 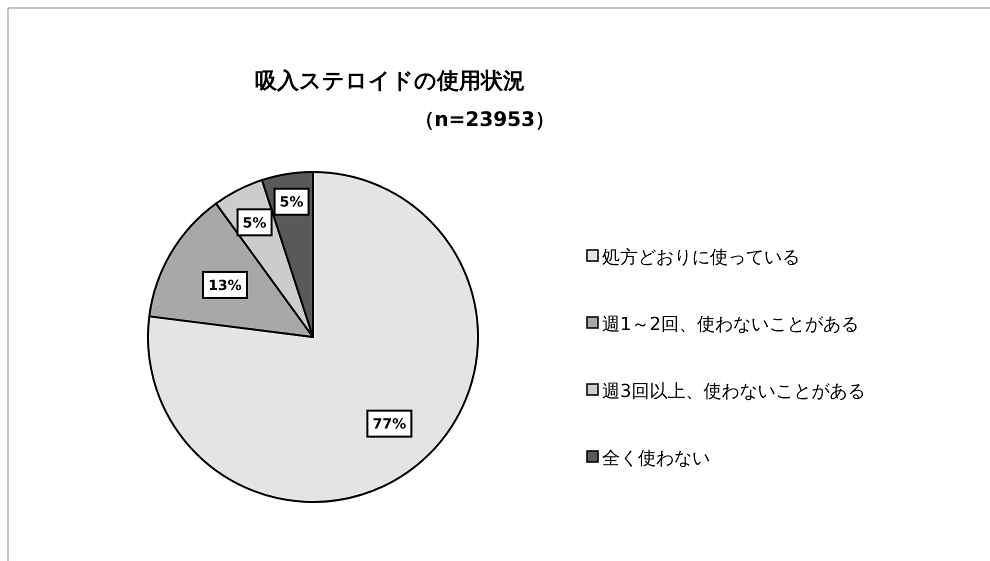 I want to click on data-label: 13%, so click(x=225, y=286).